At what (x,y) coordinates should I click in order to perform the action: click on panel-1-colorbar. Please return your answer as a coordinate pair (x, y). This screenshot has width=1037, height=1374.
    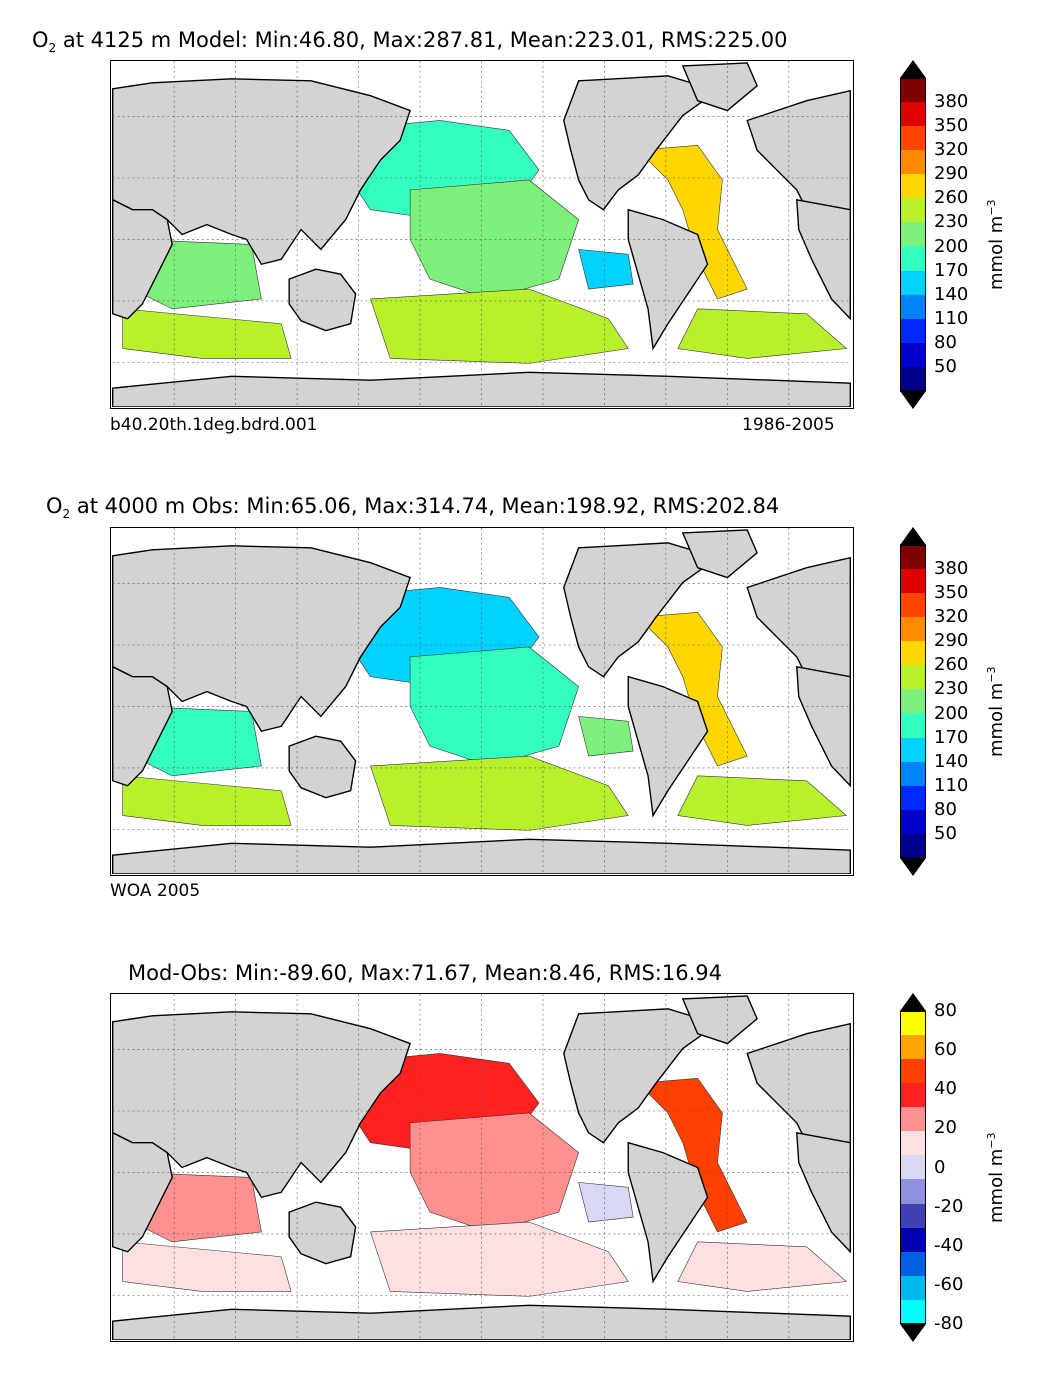
    Looking at the image, I should click on (913, 234).